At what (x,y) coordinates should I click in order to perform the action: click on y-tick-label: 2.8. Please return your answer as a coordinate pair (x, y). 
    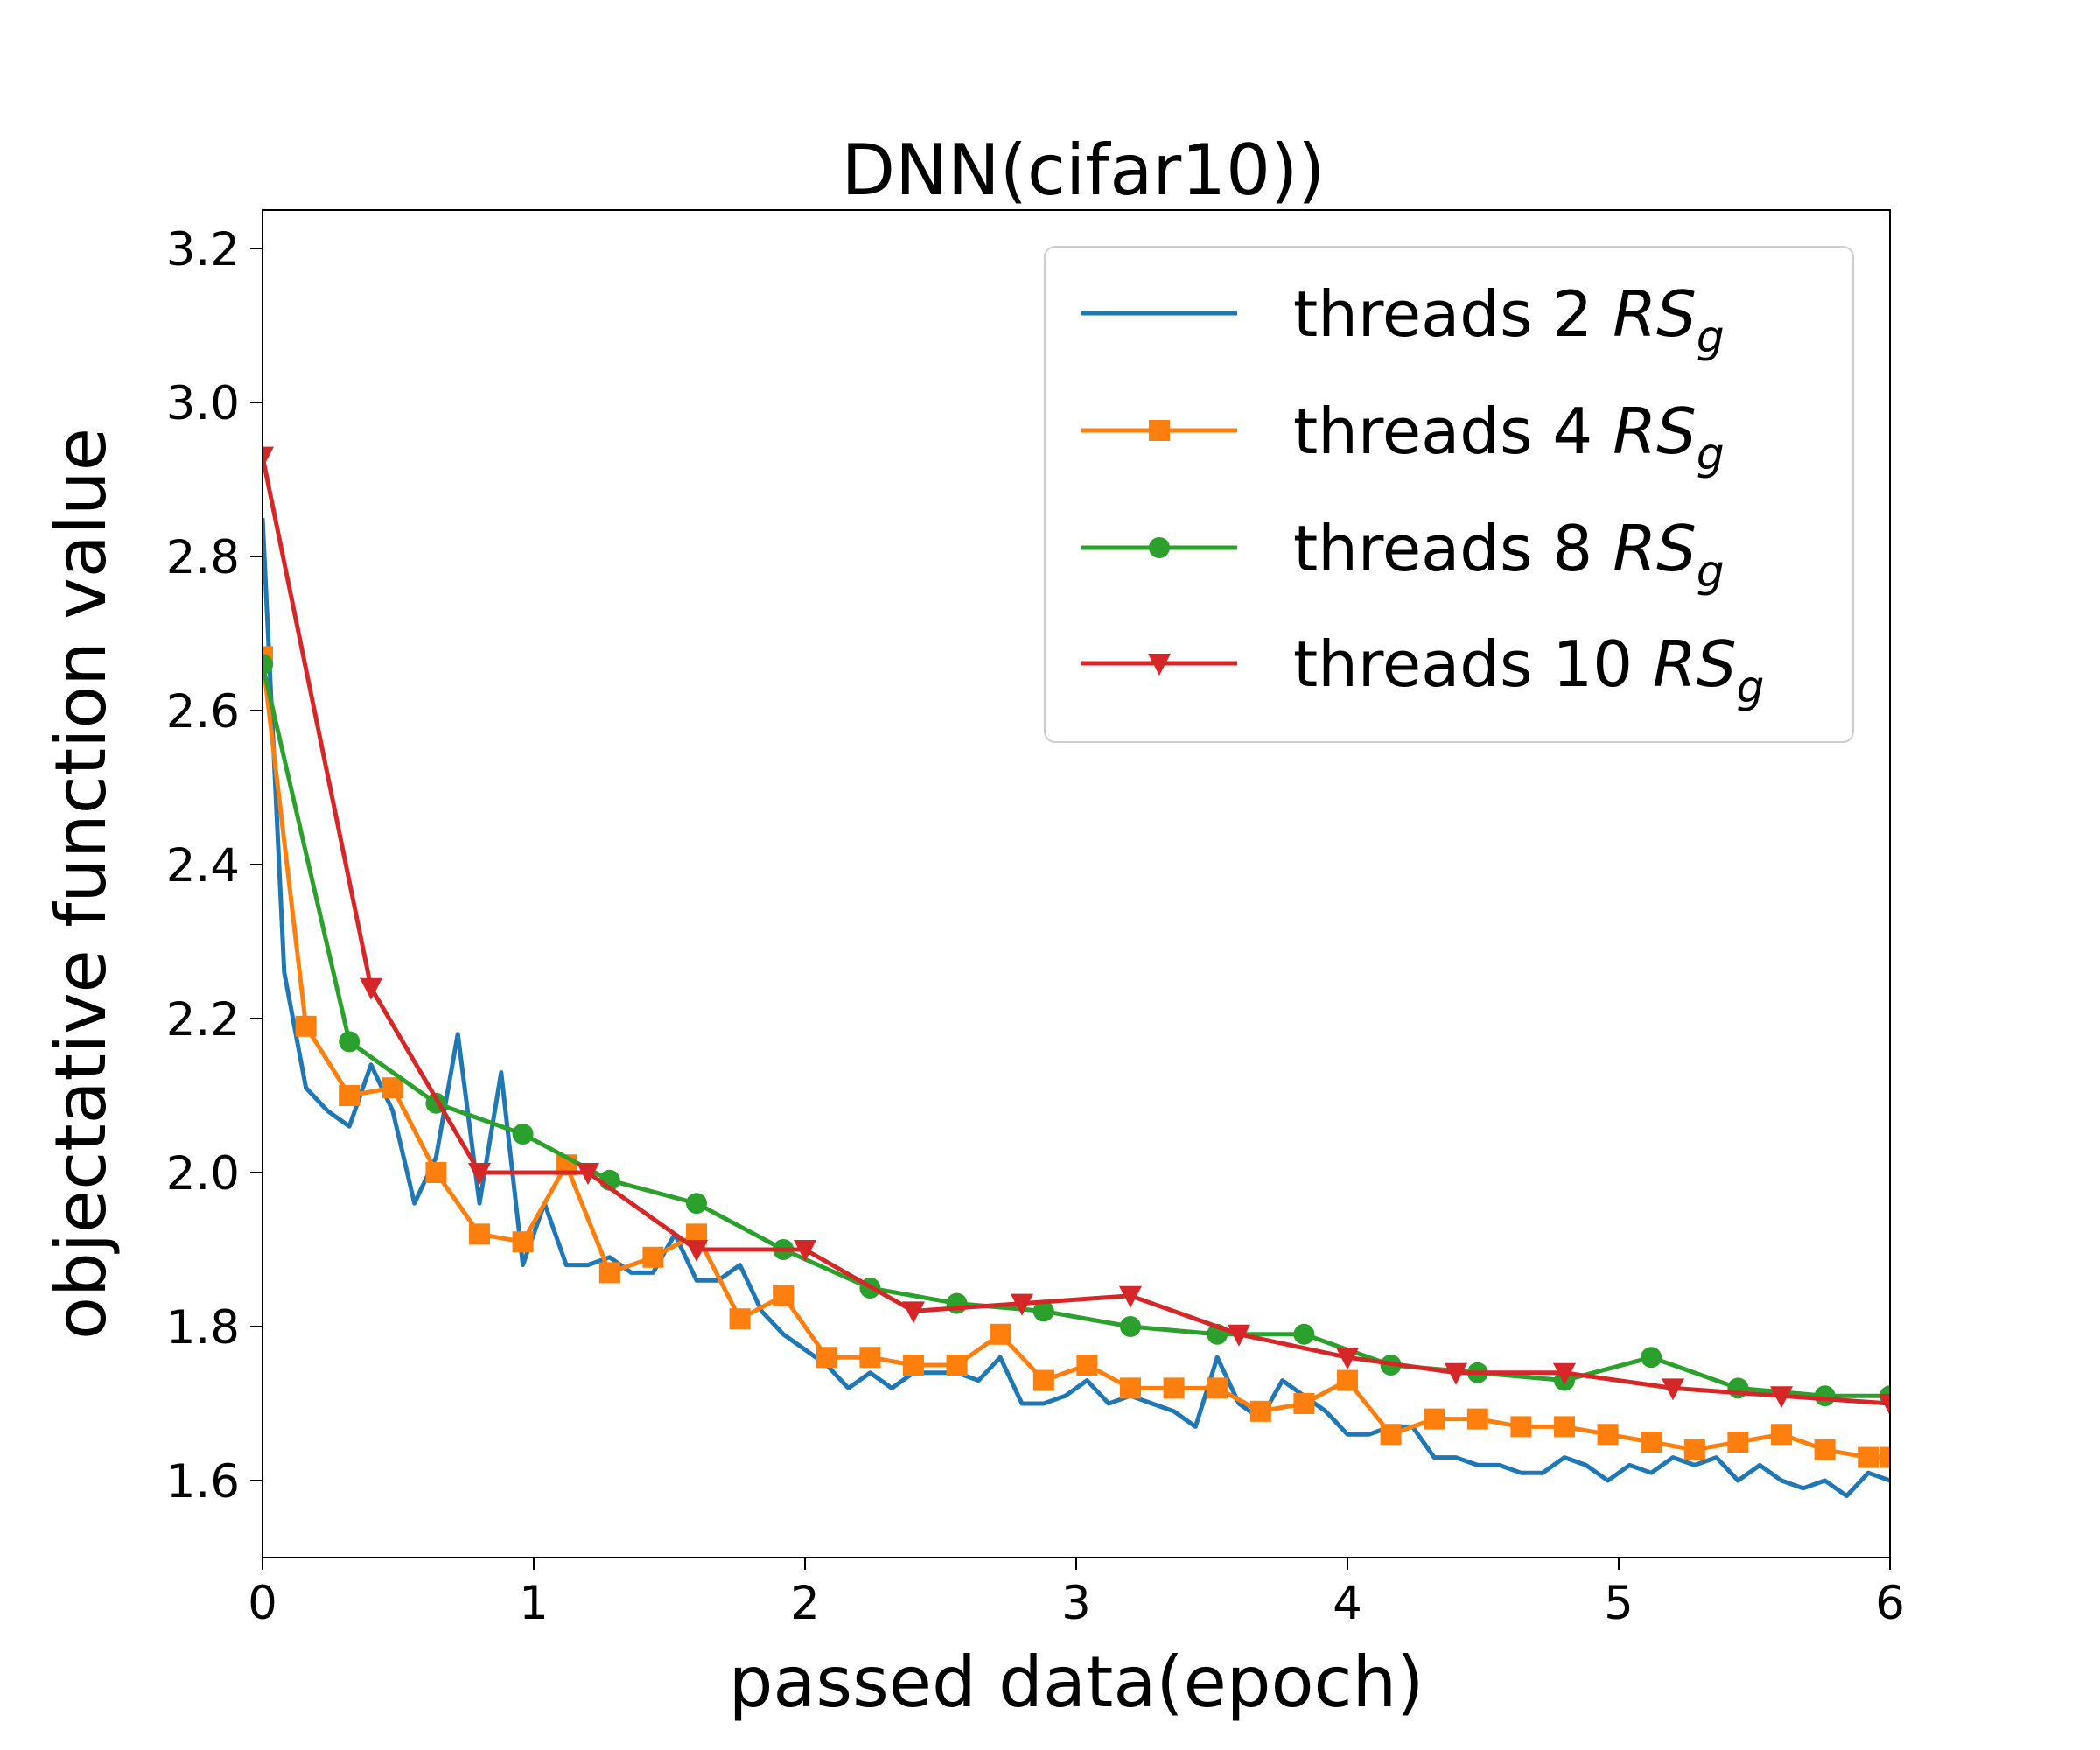
    Looking at the image, I should click on (203, 557).